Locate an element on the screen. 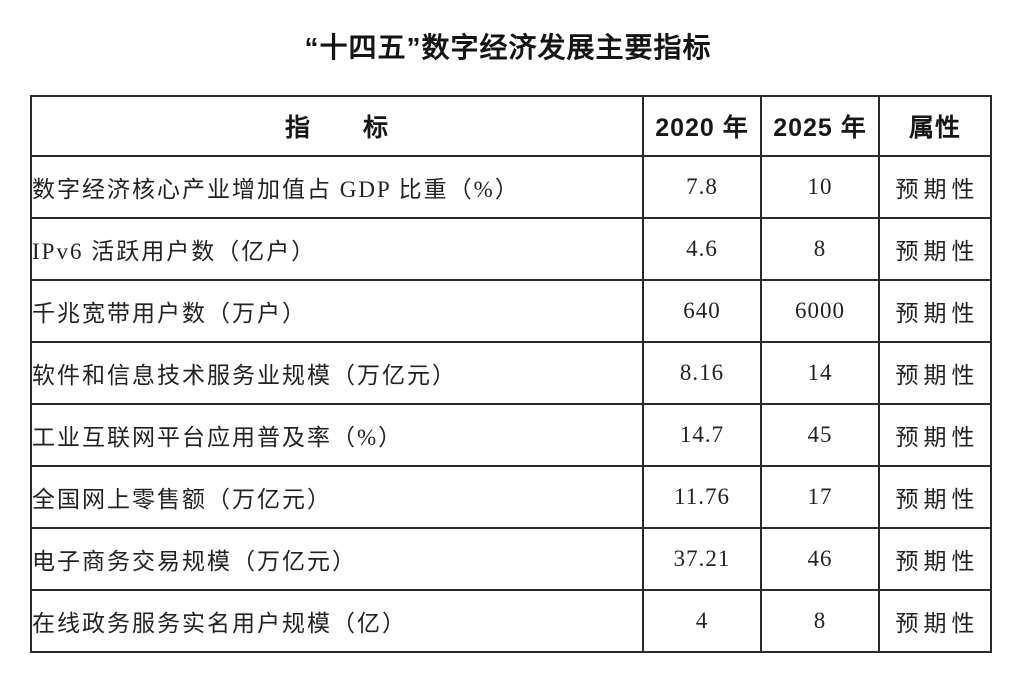 This screenshot has width=1016, height=674. value-2020: 37.21 is located at coordinates (702, 559).